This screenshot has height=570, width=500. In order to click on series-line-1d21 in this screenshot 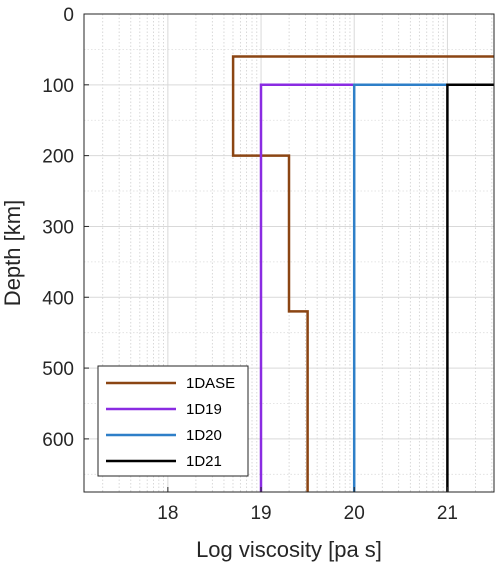, I will do `click(470, 287)`.